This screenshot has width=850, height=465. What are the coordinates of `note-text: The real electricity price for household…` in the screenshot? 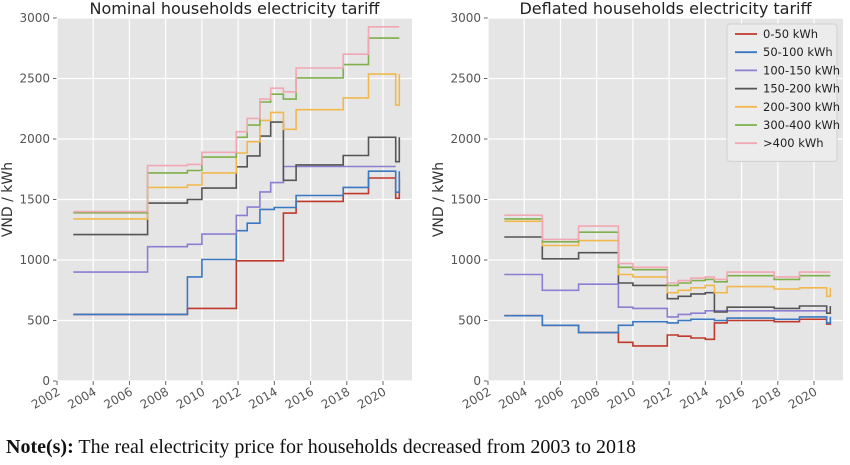 It's located at (354, 447).